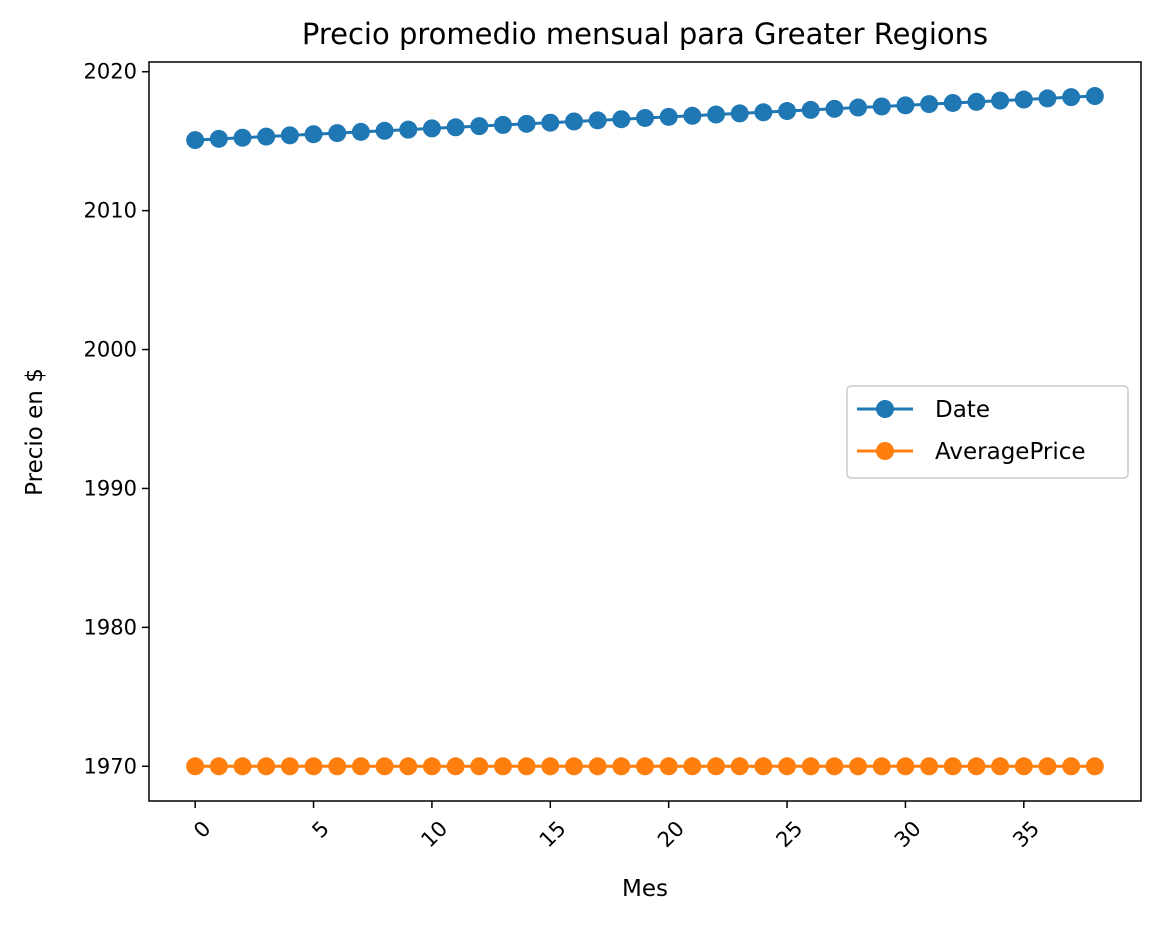 Image resolution: width=1161 pixels, height=925 pixels. I want to click on y-tick-label: 2020, so click(110, 72).